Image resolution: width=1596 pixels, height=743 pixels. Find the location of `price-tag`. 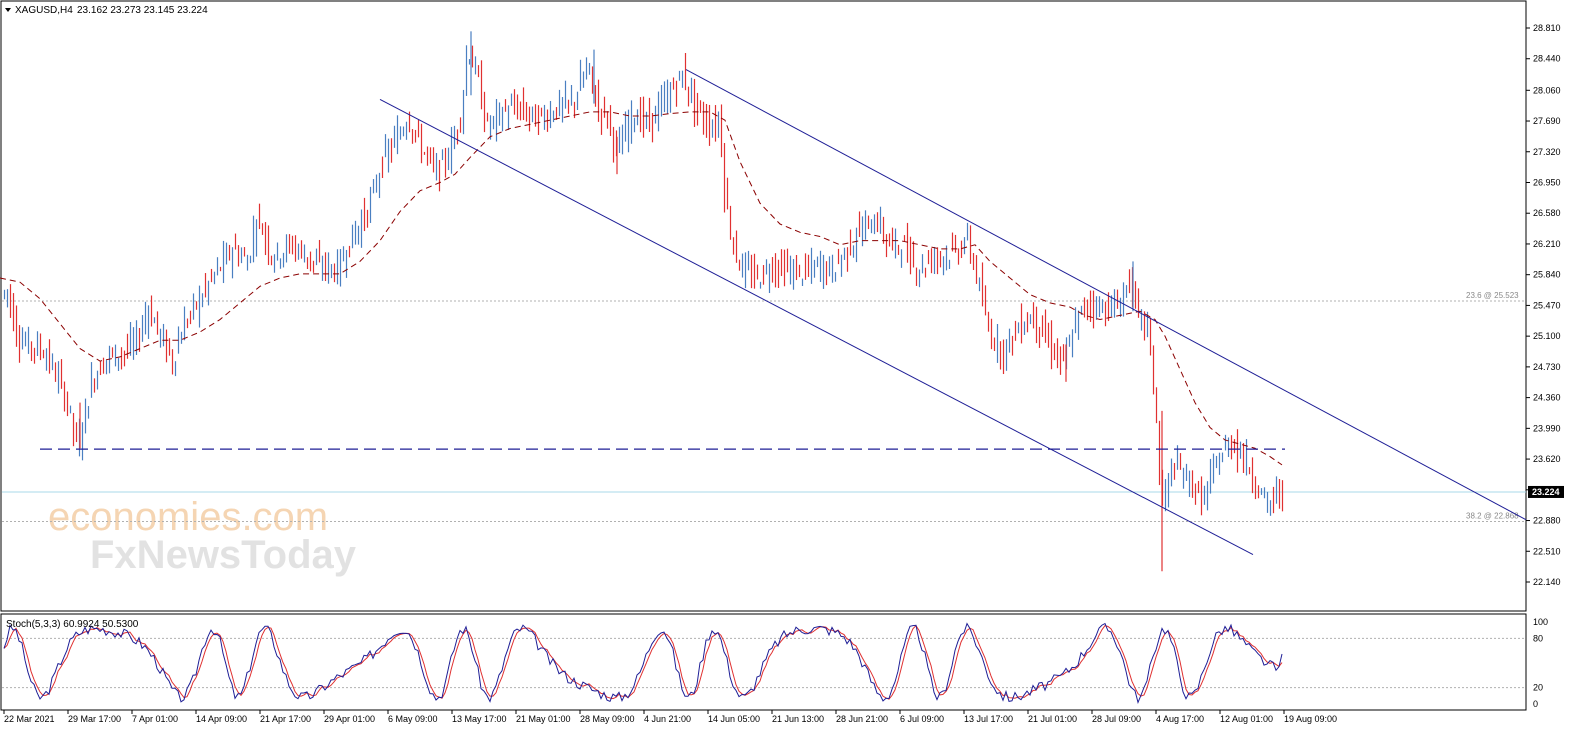

price-tag is located at coordinates (1546, 491).